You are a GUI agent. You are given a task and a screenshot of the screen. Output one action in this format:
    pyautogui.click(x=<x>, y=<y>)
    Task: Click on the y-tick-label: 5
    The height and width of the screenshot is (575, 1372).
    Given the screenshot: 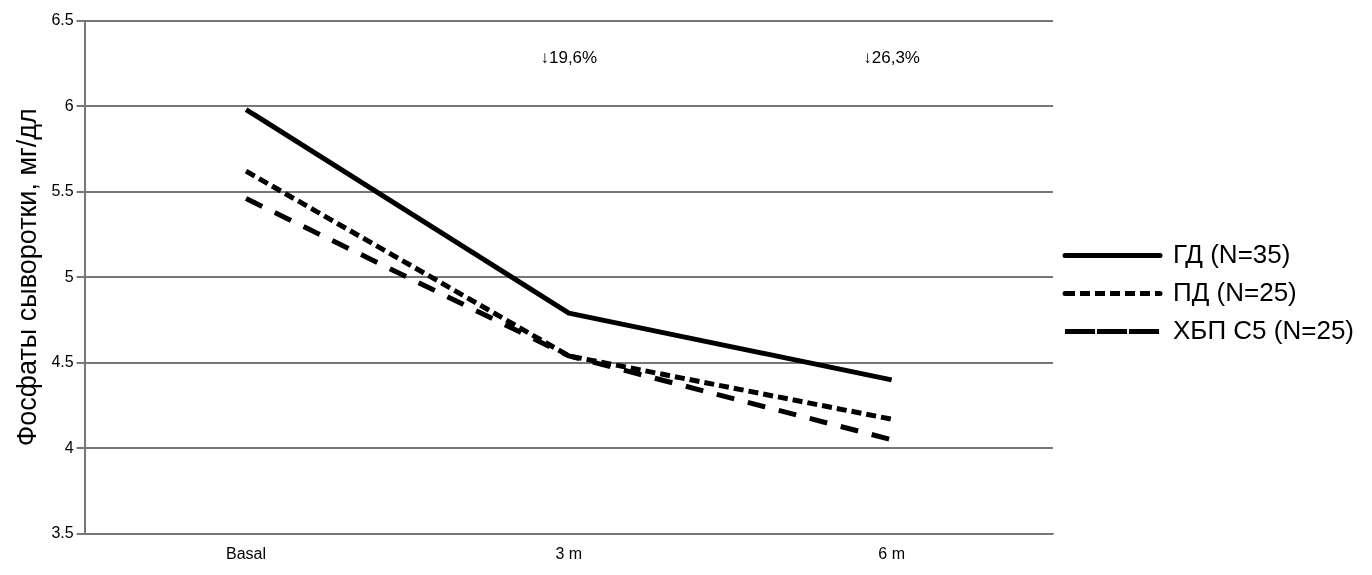 What is the action you would take?
    pyautogui.click(x=69, y=276)
    